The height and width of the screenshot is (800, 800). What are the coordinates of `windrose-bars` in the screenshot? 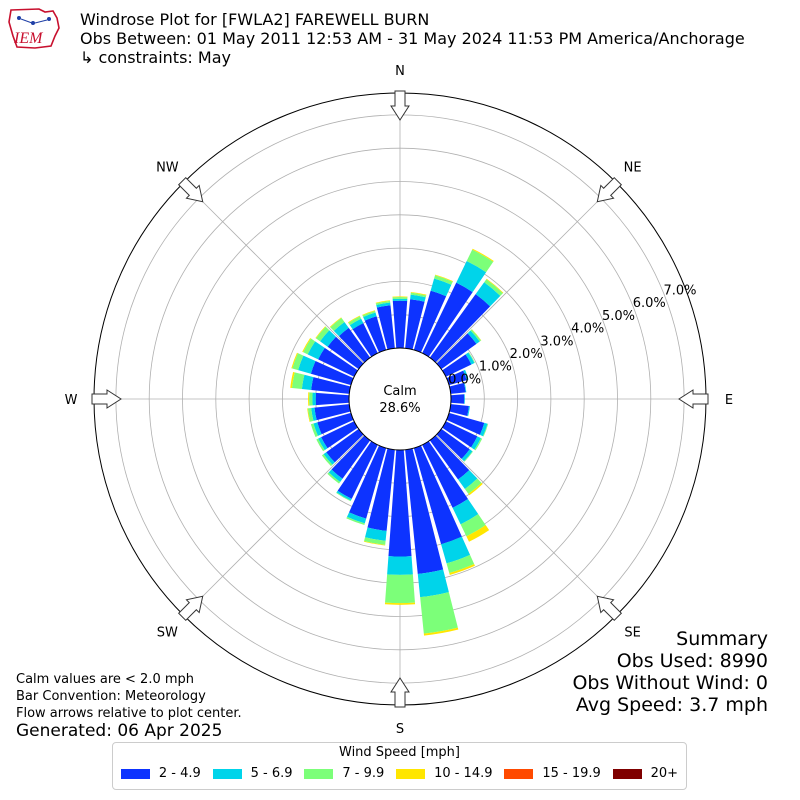 It's located at (397, 442).